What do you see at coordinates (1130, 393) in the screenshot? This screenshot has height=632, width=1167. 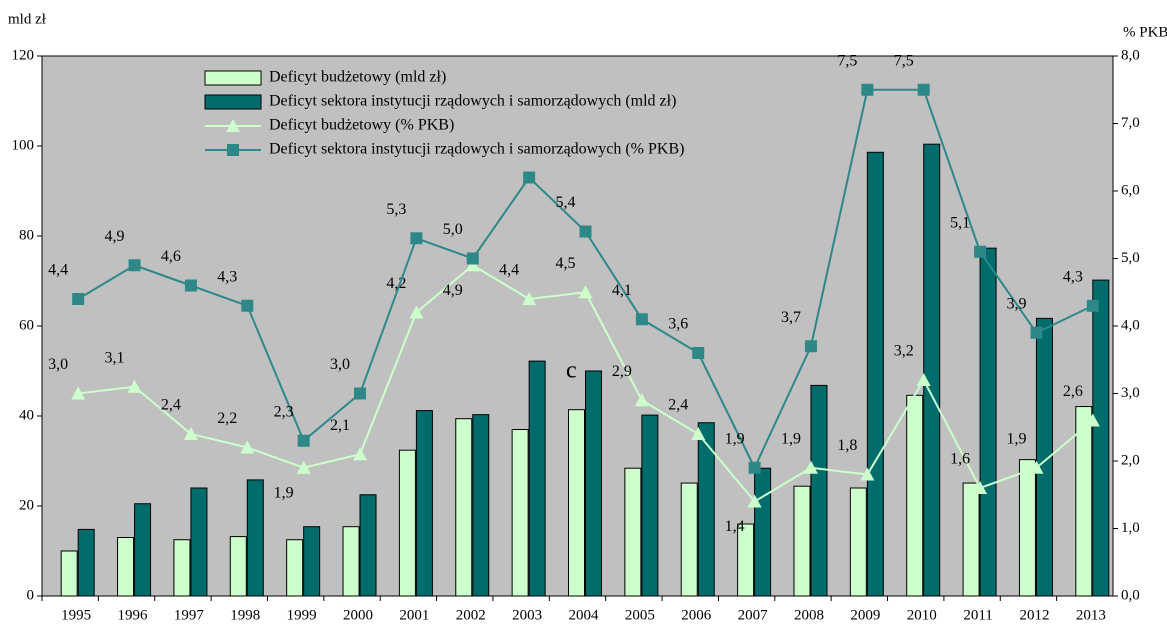 I see `y2-tick-label: 3,0` at bounding box center [1130, 393].